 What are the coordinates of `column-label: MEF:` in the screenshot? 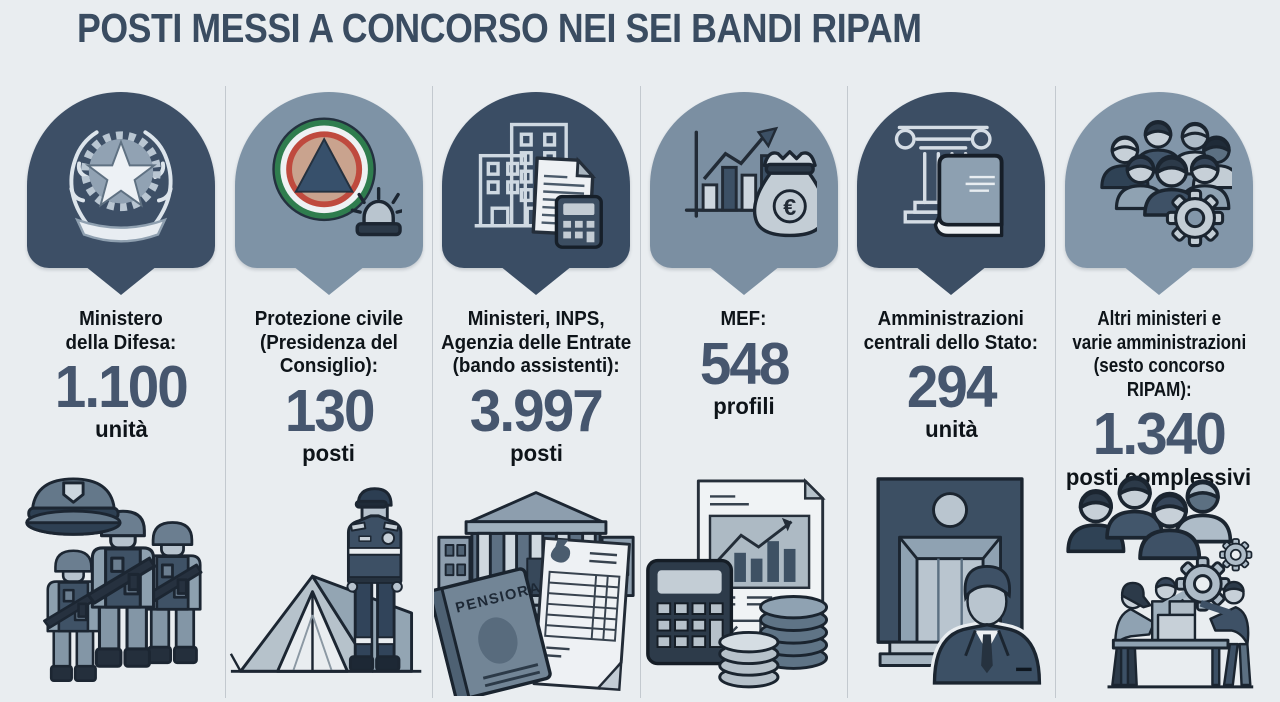 It's located at (743, 319).